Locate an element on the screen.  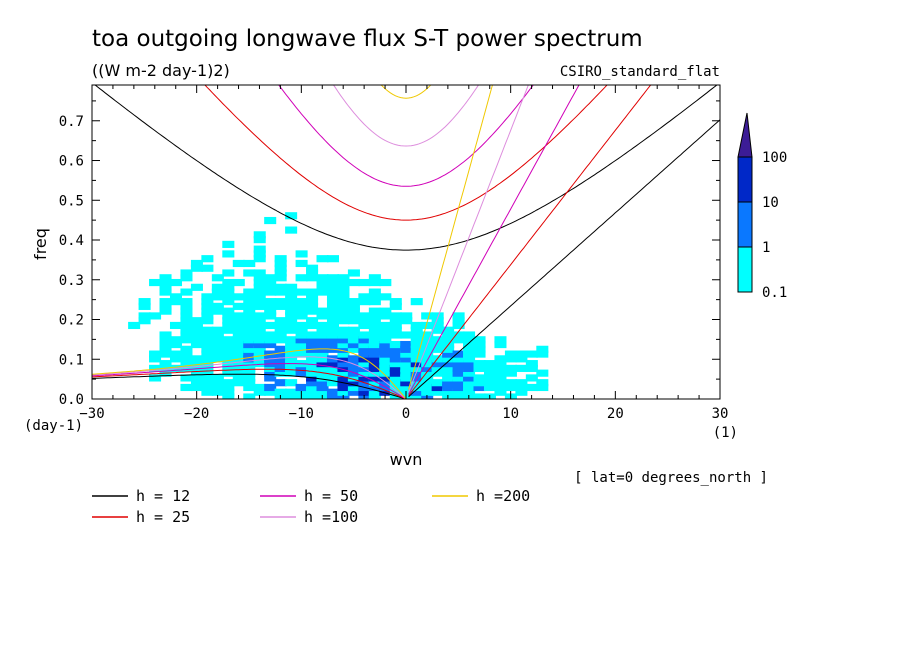
y-unit-label: (day-1) is located at coordinates (53, 426).